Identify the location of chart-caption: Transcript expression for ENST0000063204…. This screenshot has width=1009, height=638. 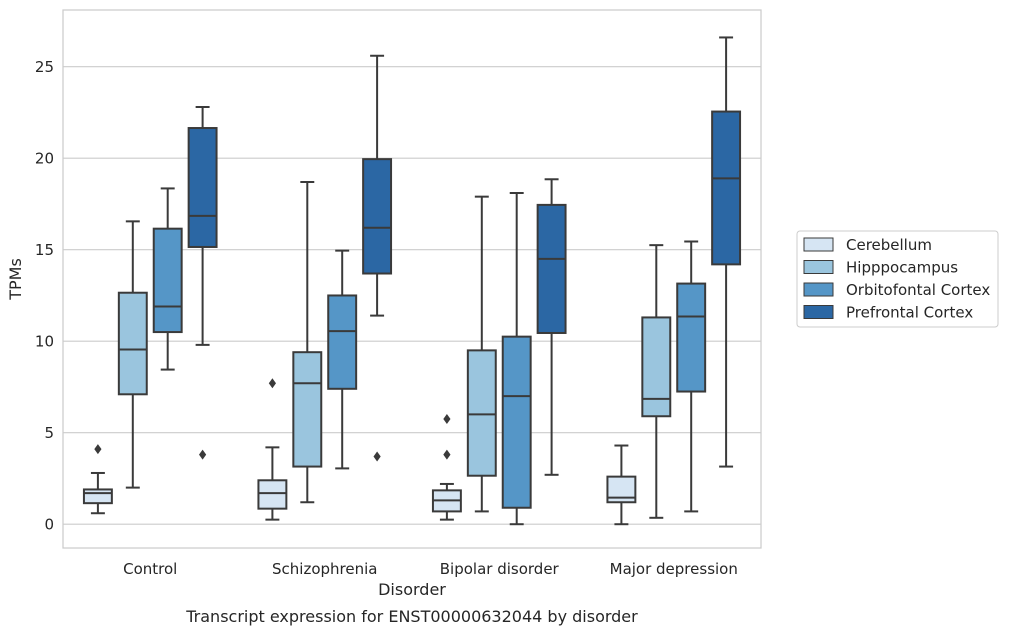
(411, 616).